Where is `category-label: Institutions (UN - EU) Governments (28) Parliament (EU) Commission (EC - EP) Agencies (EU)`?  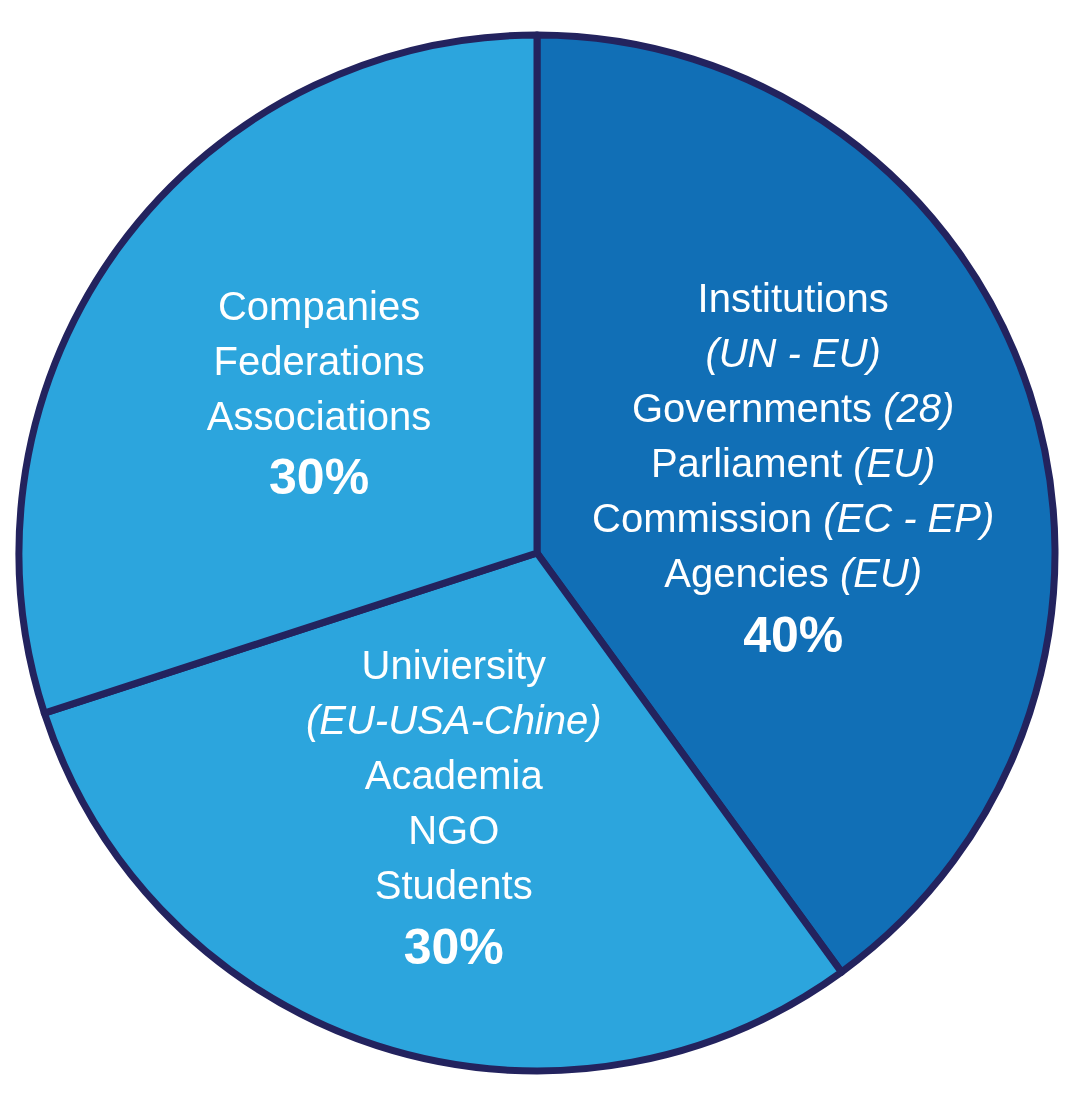 category-label: Institutions (UN - EU) Governments (28) Parliament (EU) Commission (EC - EP) Agencies (EU) is located at coordinates (793, 436).